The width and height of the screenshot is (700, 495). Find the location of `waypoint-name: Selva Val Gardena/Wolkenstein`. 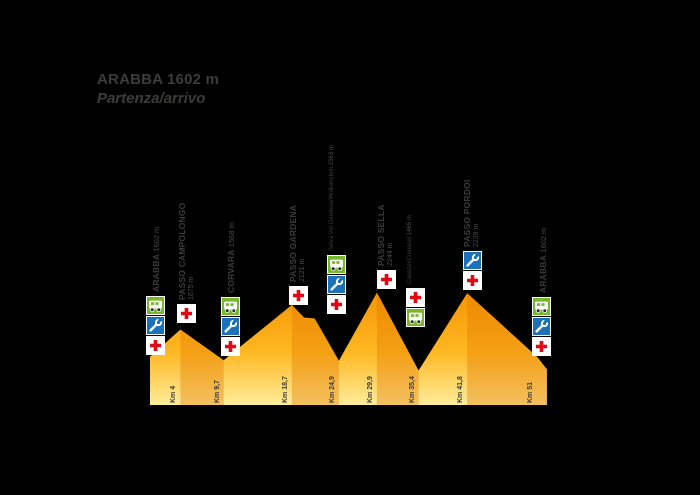

waypoint-name: Selva Val Gardena/Wolkenstein is located at coordinates (332, 208).